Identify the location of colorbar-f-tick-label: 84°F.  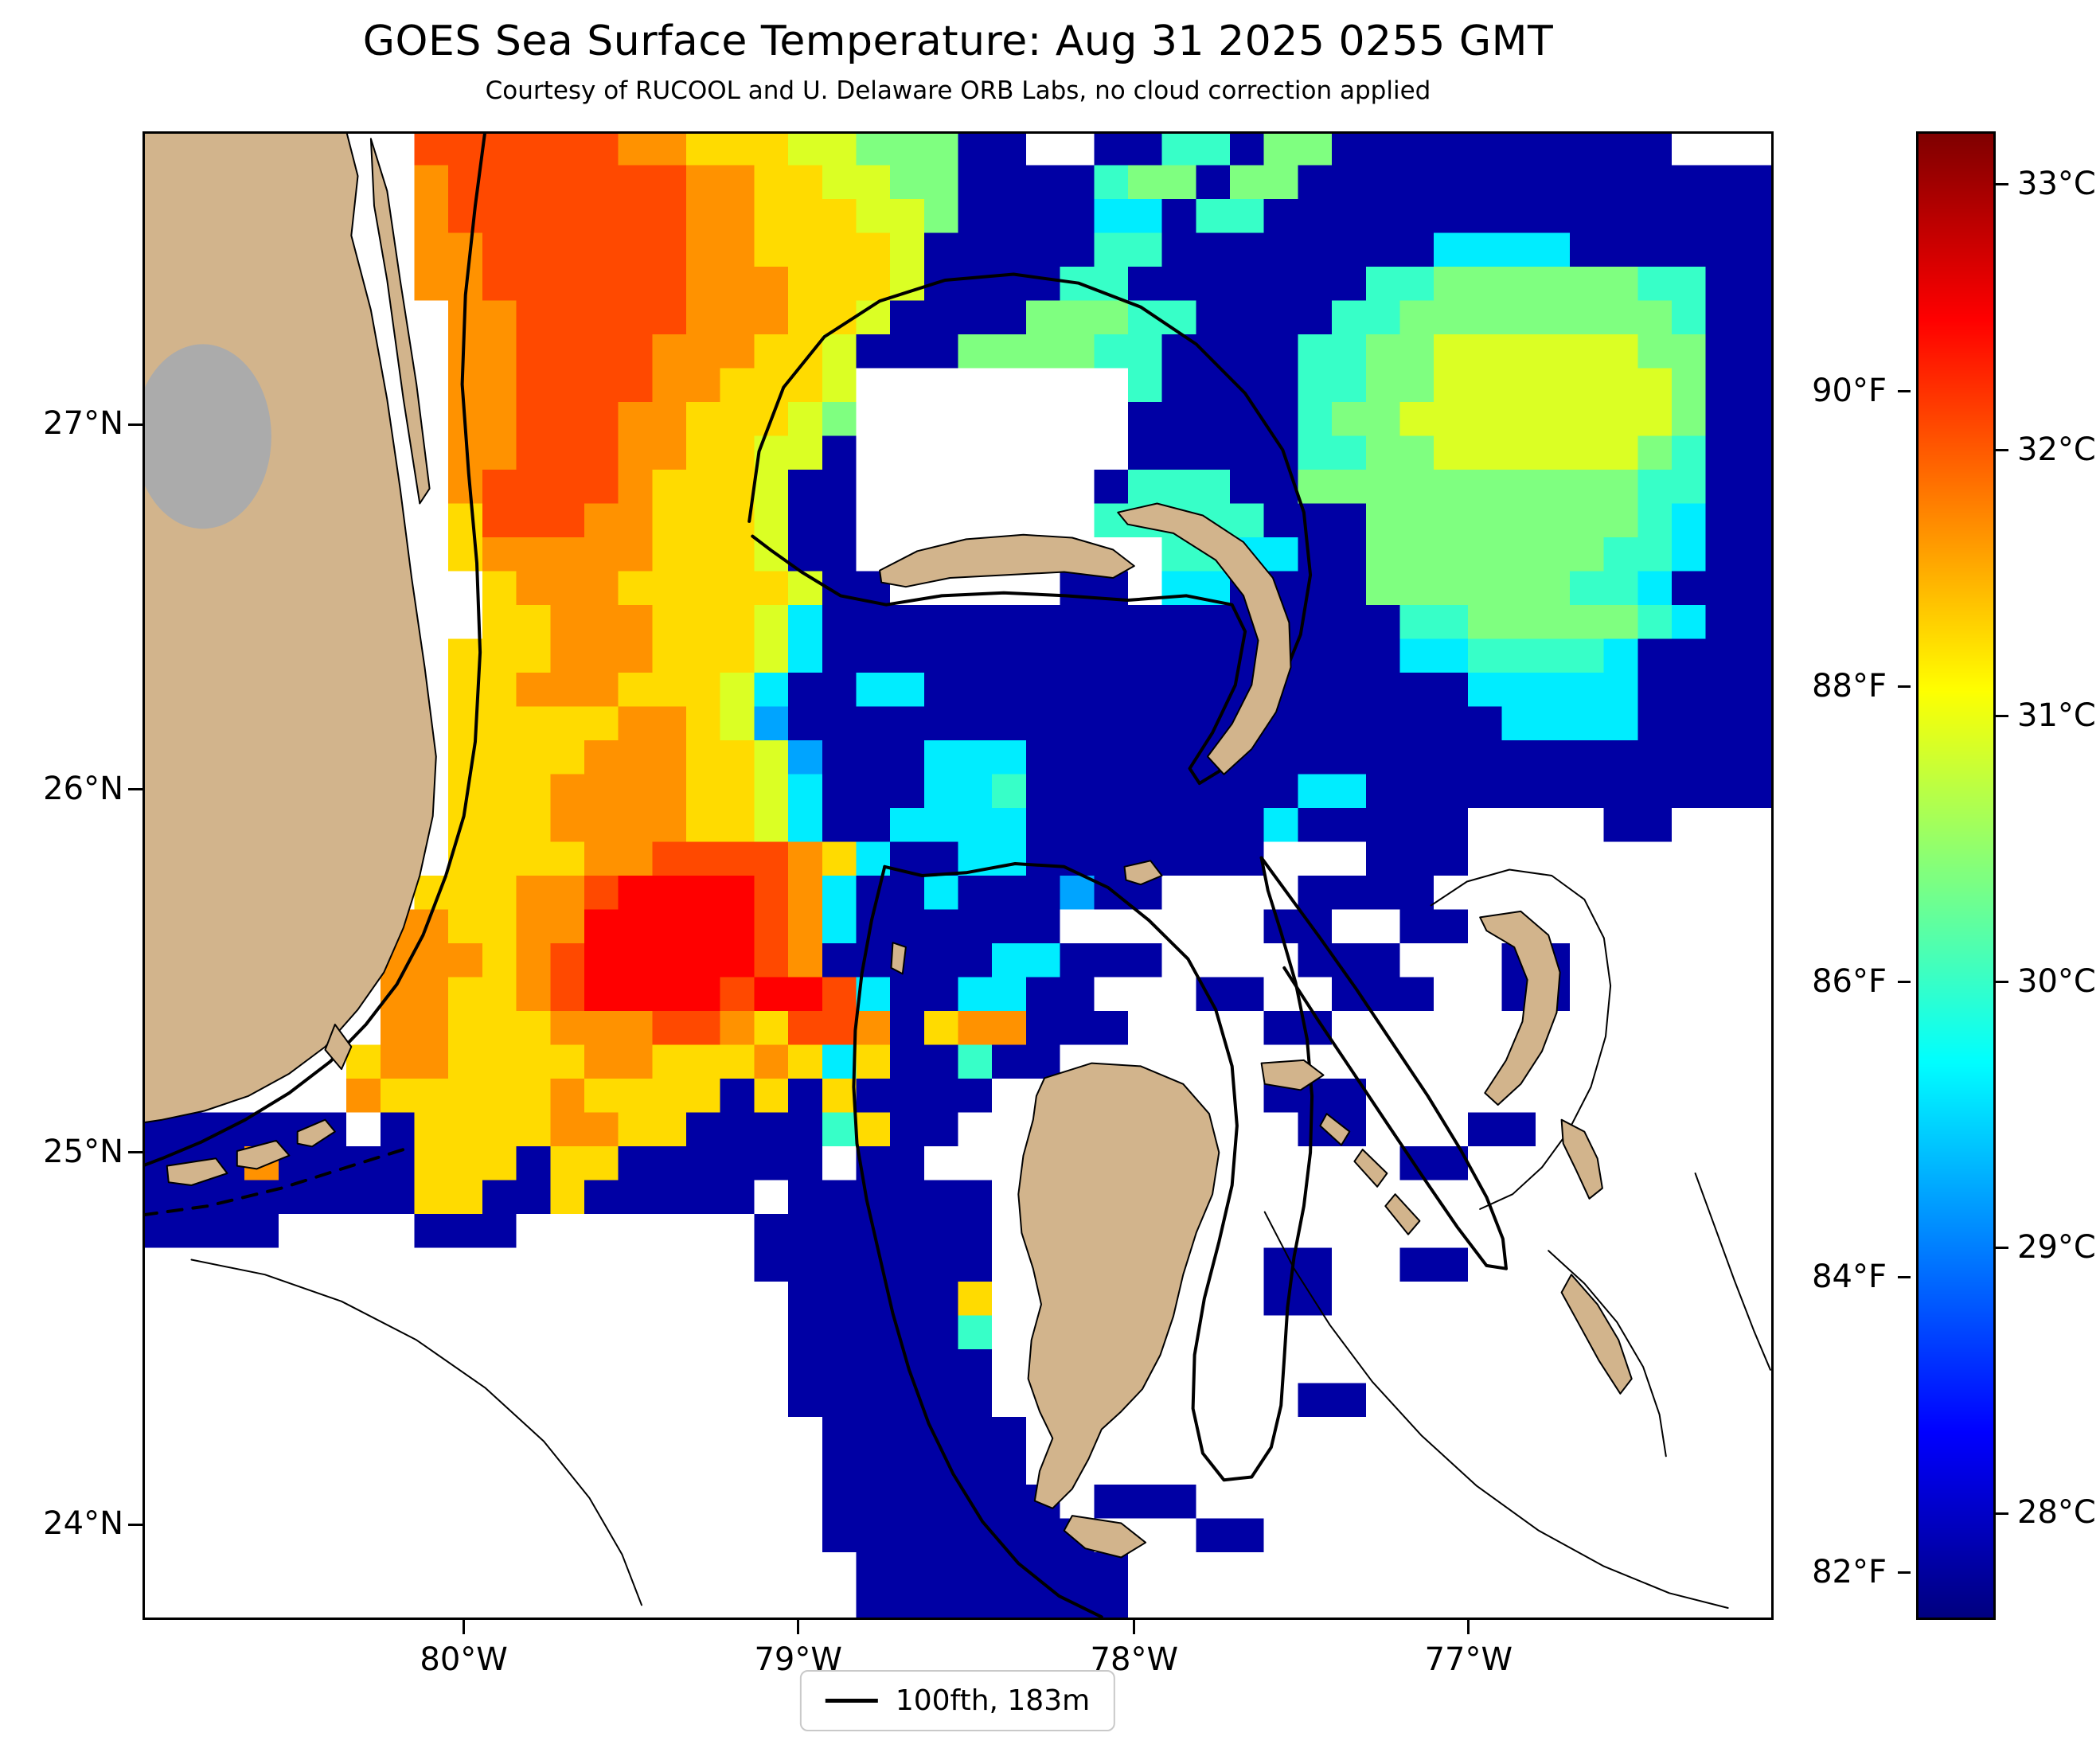
(1849, 1277).